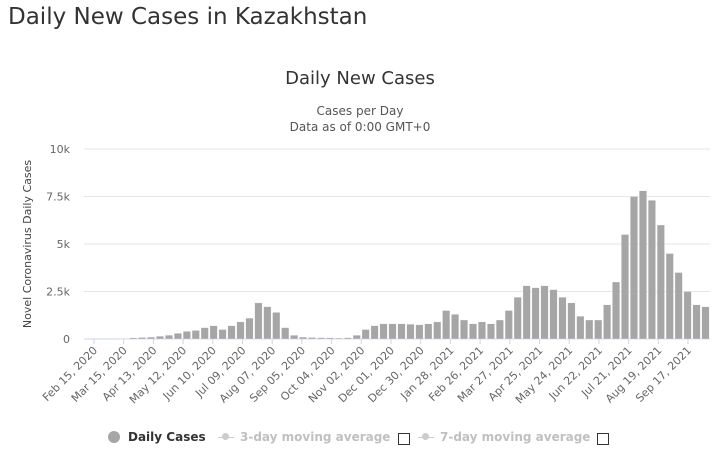 Image resolution: width=720 pixels, height=455 pixels. I want to click on chart-subtitle-line: Data as of 0:00 GMT+0, so click(360, 127).